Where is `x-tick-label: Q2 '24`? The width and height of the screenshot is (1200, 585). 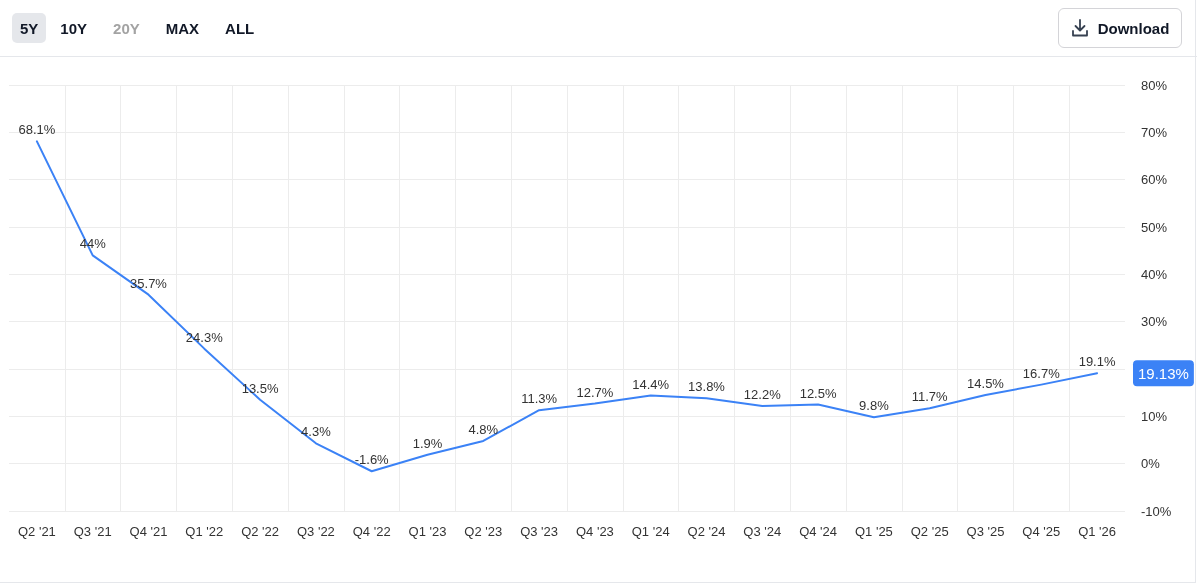
x-tick-label: Q2 '24 is located at coordinates (706, 531).